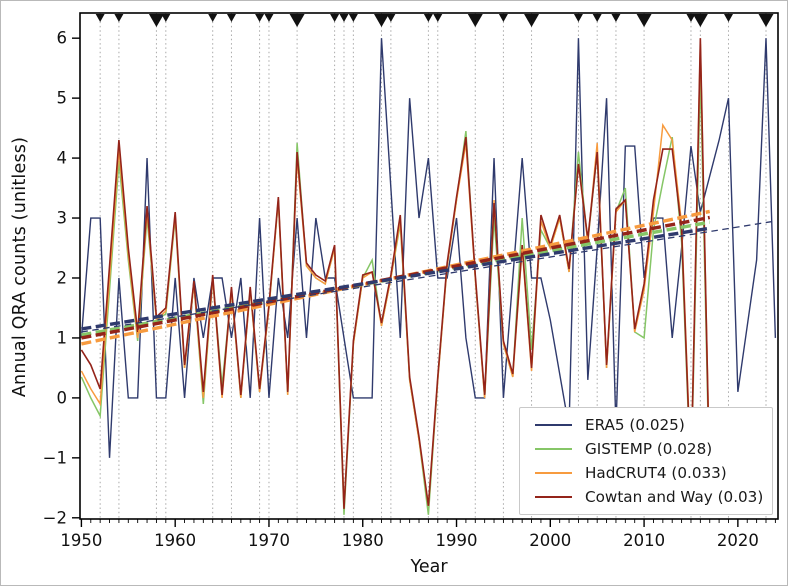 The width and height of the screenshot is (788, 586). What do you see at coordinates (62, 337) in the screenshot?
I see `y-tick-label: 1` at bounding box center [62, 337].